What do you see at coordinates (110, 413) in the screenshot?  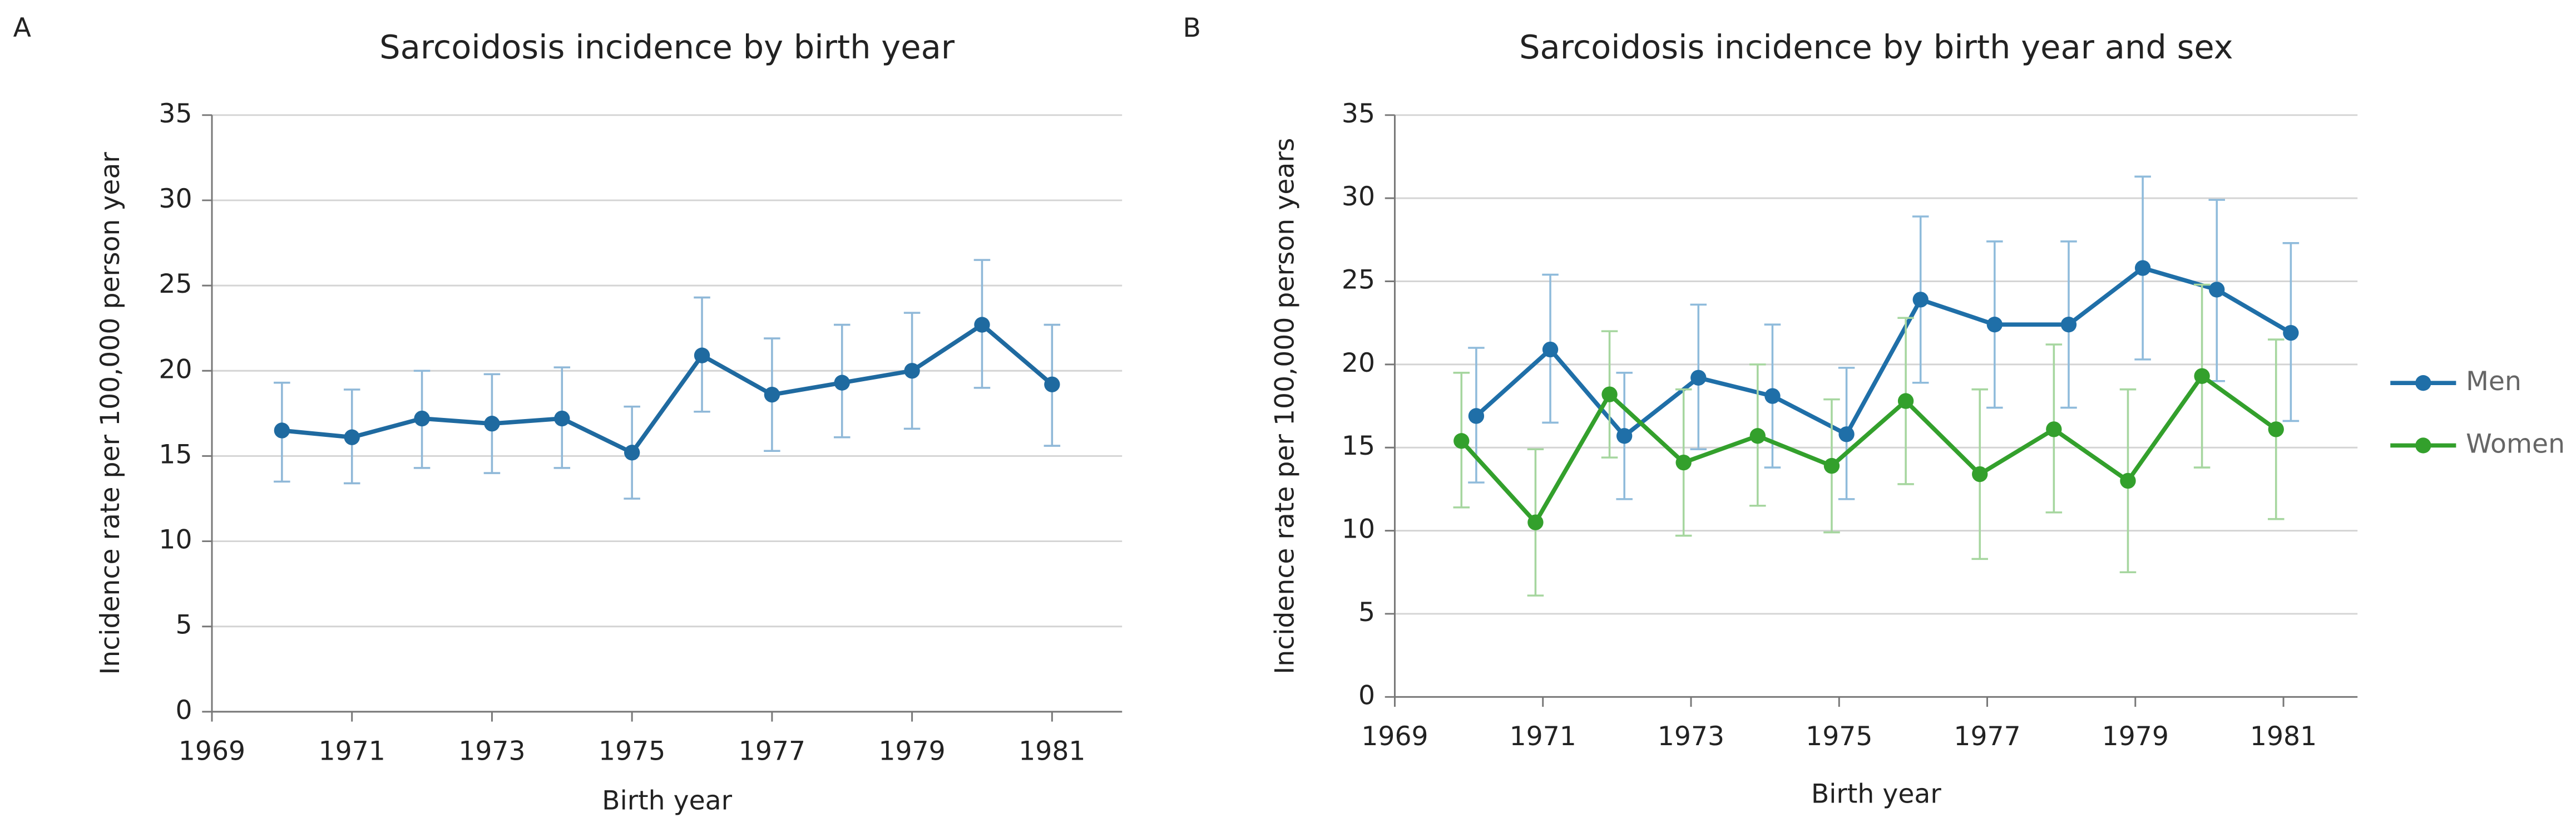 I see `y-axis-label: Incidence rate per 100,000 person year` at bounding box center [110, 413].